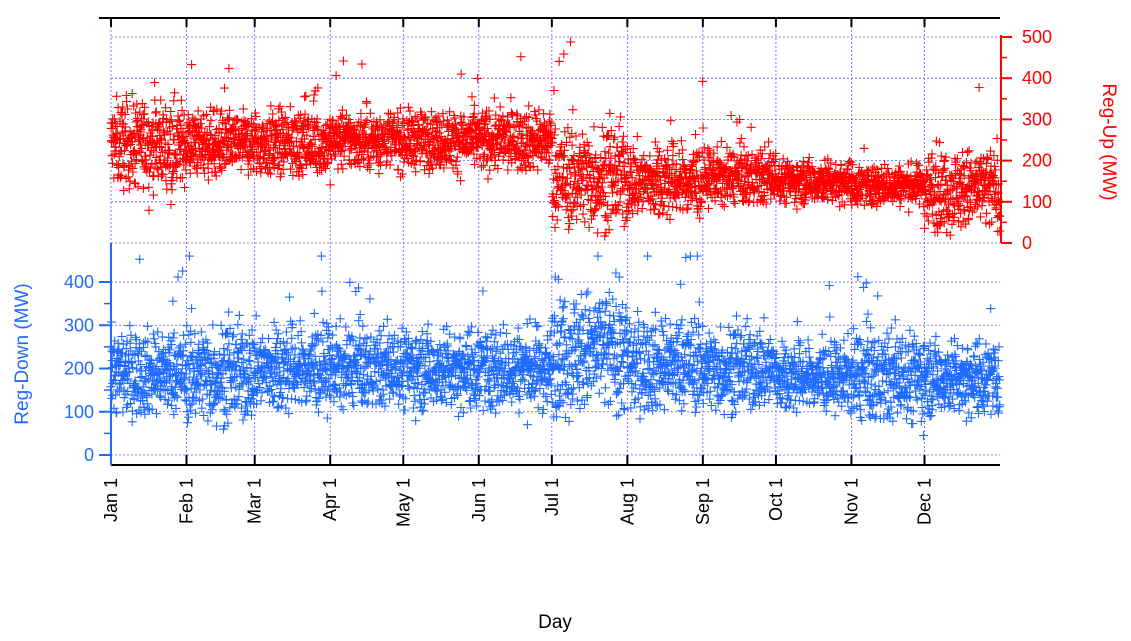 This screenshot has height=641, width=1131. Describe the element at coordinates (89, 455) in the screenshot. I see `reg-down-tick-label: 0` at that location.